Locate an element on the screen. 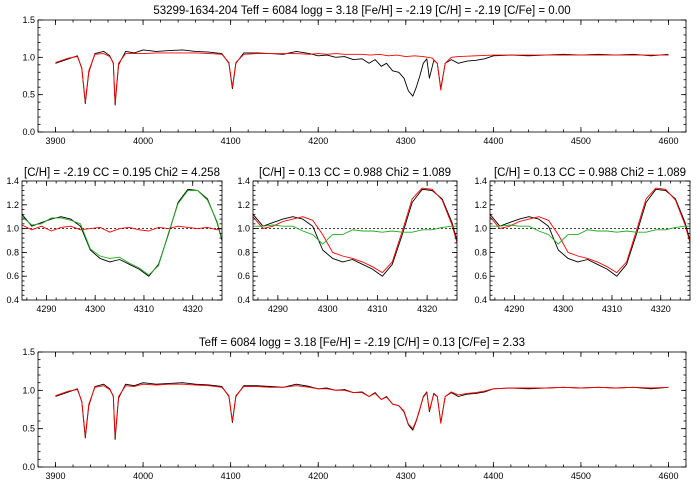 The image size is (700, 500). panel-mid-left-series-observed-line is located at coordinates (122, 232).